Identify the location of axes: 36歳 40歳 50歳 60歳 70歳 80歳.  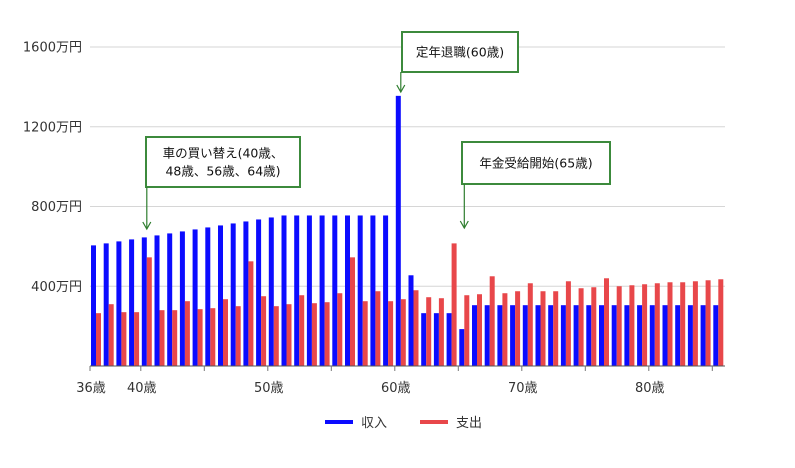
(400, 380).